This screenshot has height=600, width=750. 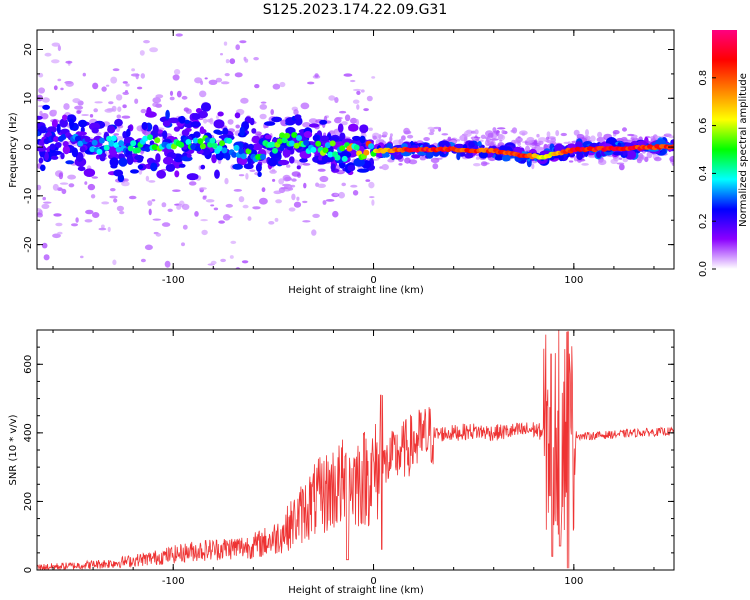 I want to click on y-tick-label: 20, so click(x=28, y=49).